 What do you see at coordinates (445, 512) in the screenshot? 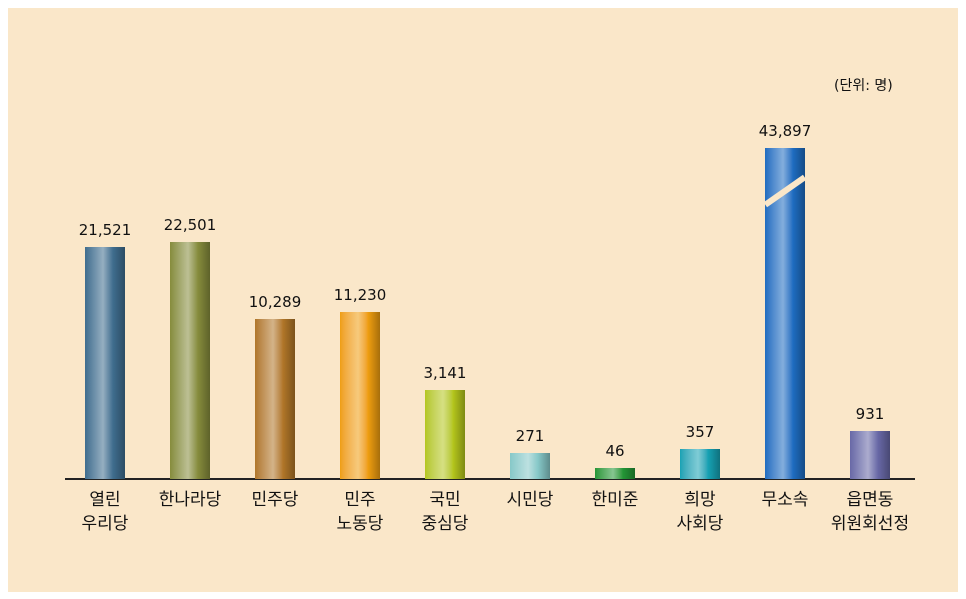
I see `x-tick-label: 국민 중심당` at bounding box center [445, 512].